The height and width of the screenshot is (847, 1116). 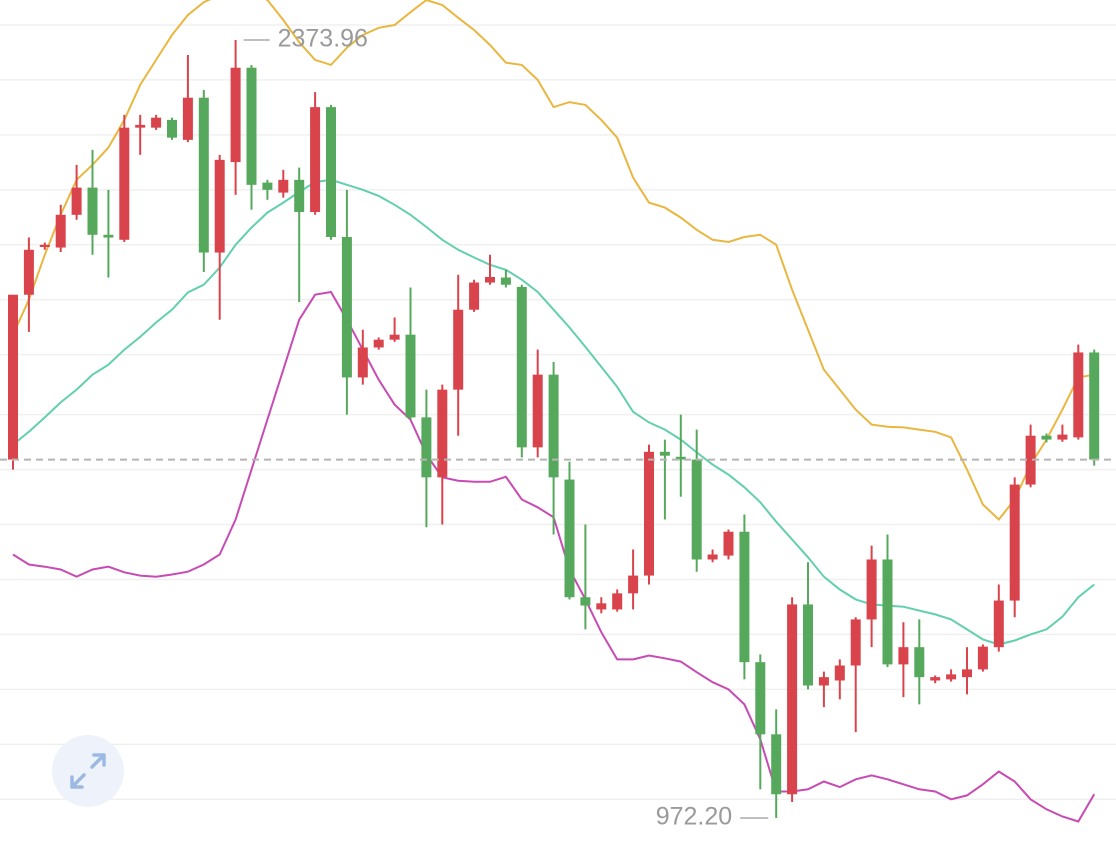 I want to click on max-label: 2373.96, so click(x=323, y=39).